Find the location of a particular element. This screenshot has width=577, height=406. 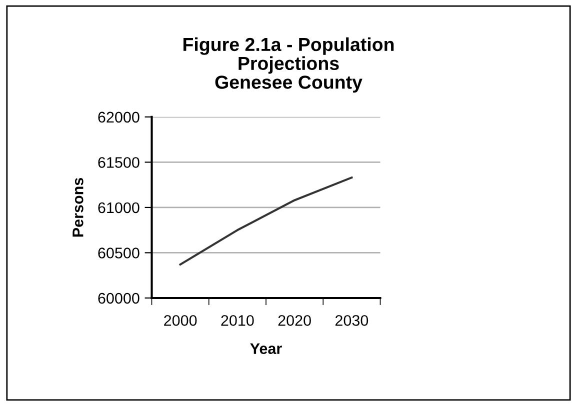

y-axis-title: Persons is located at coordinates (78, 207).